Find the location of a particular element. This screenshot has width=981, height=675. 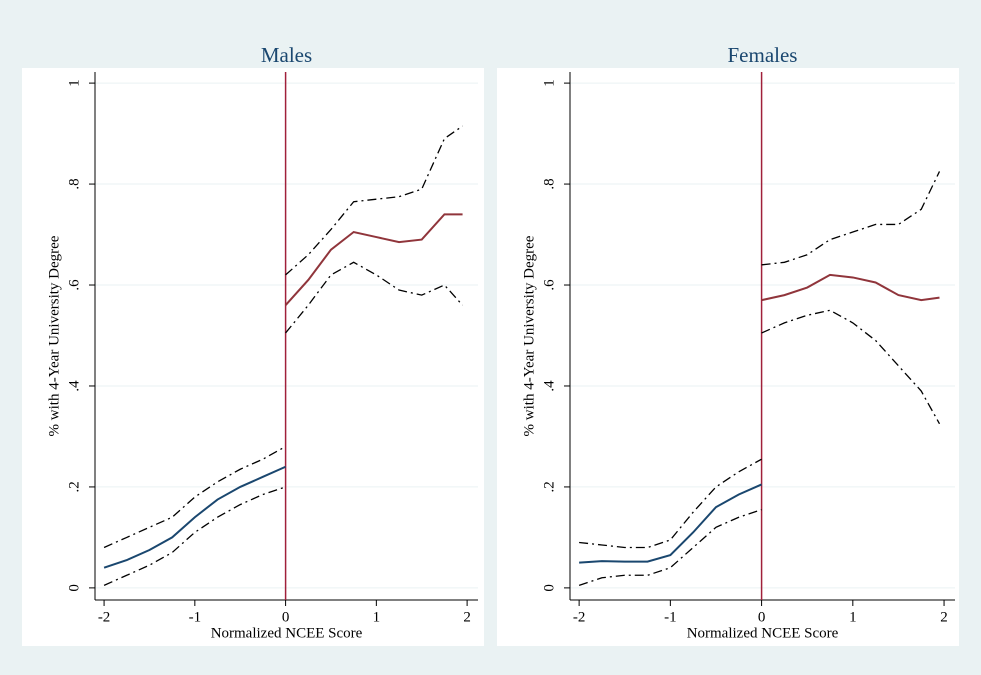

panel-title: Males is located at coordinates (286, 55).